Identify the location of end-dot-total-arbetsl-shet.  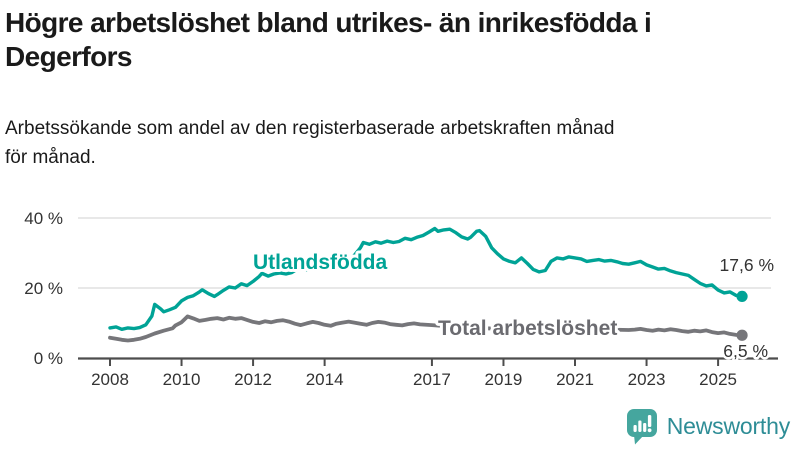
(742, 335).